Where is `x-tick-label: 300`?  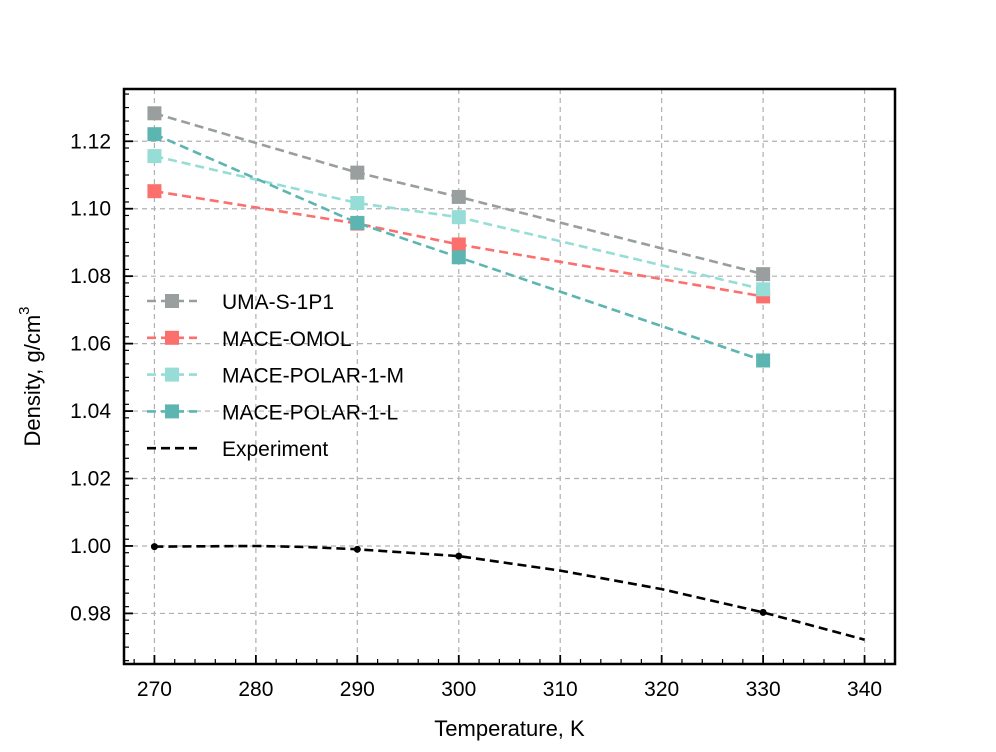
x-tick-label: 300 is located at coordinates (458, 689).